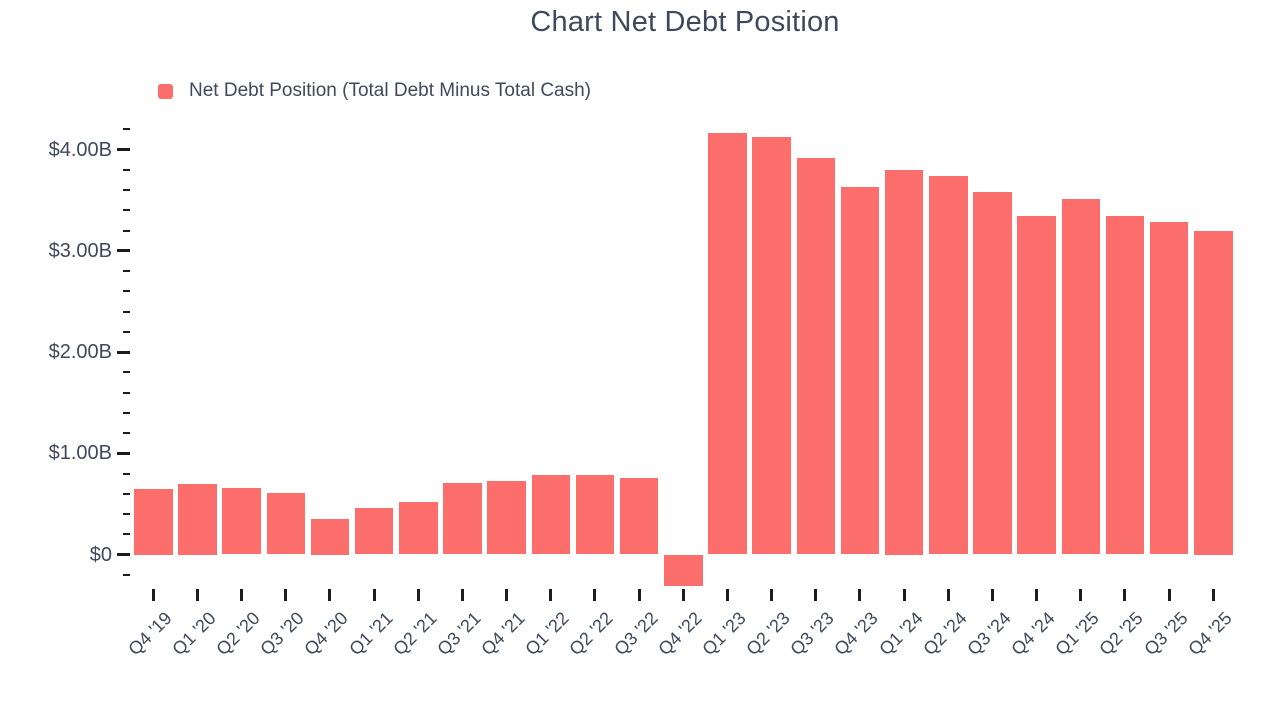 The width and height of the screenshot is (1280, 720). Describe the element at coordinates (547, 634) in the screenshot. I see `x-axis-label: Q1 '22` at that location.